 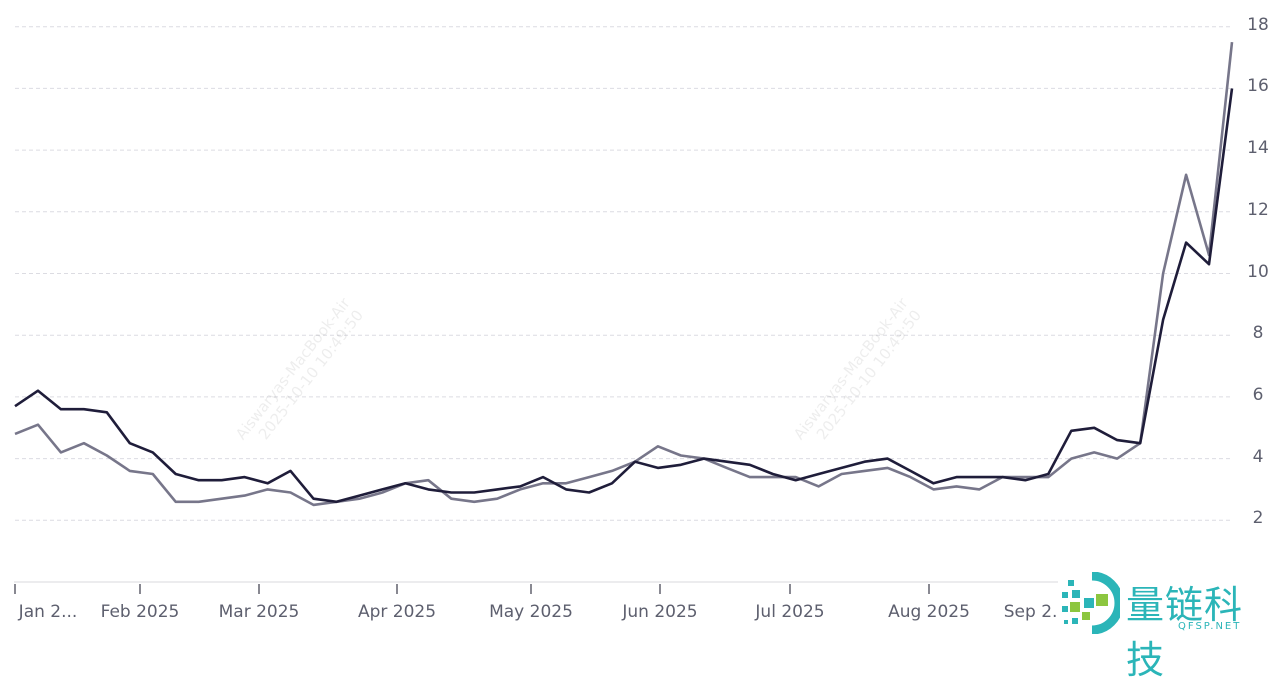 I want to click on logo-mark-icon, so click(x=1091, y=603).